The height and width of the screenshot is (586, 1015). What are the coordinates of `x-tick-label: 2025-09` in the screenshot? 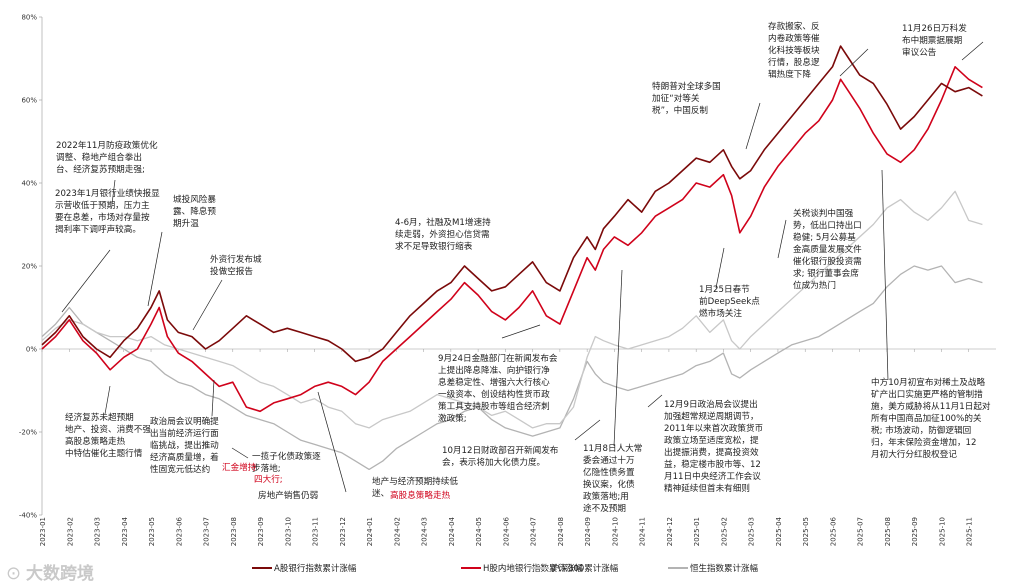 It's located at (915, 531).